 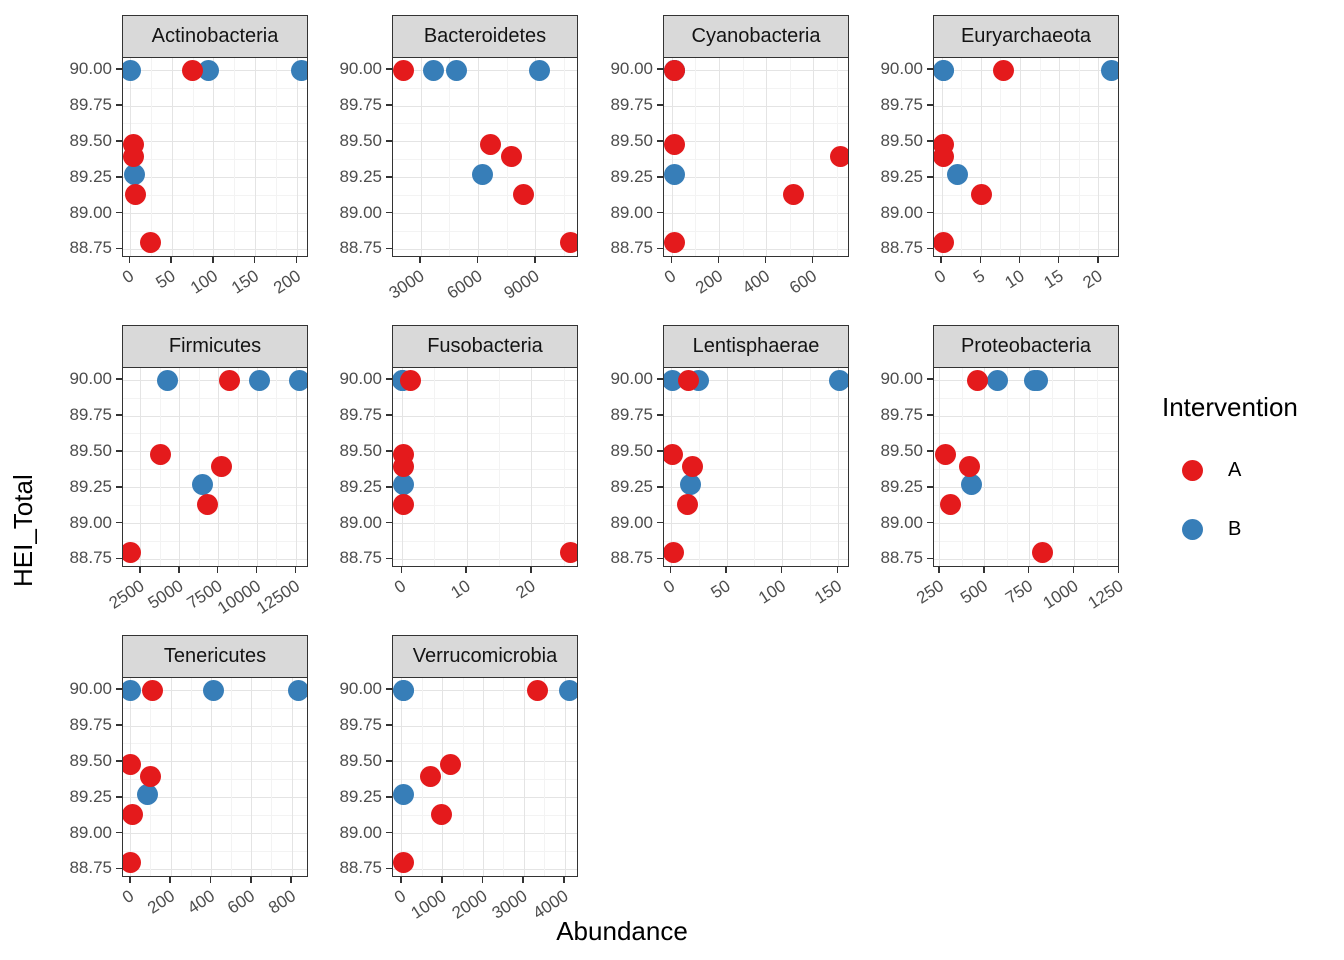 What do you see at coordinates (1026, 36) in the screenshot?
I see `facet-strip-label: Euryarchaeota` at bounding box center [1026, 36].